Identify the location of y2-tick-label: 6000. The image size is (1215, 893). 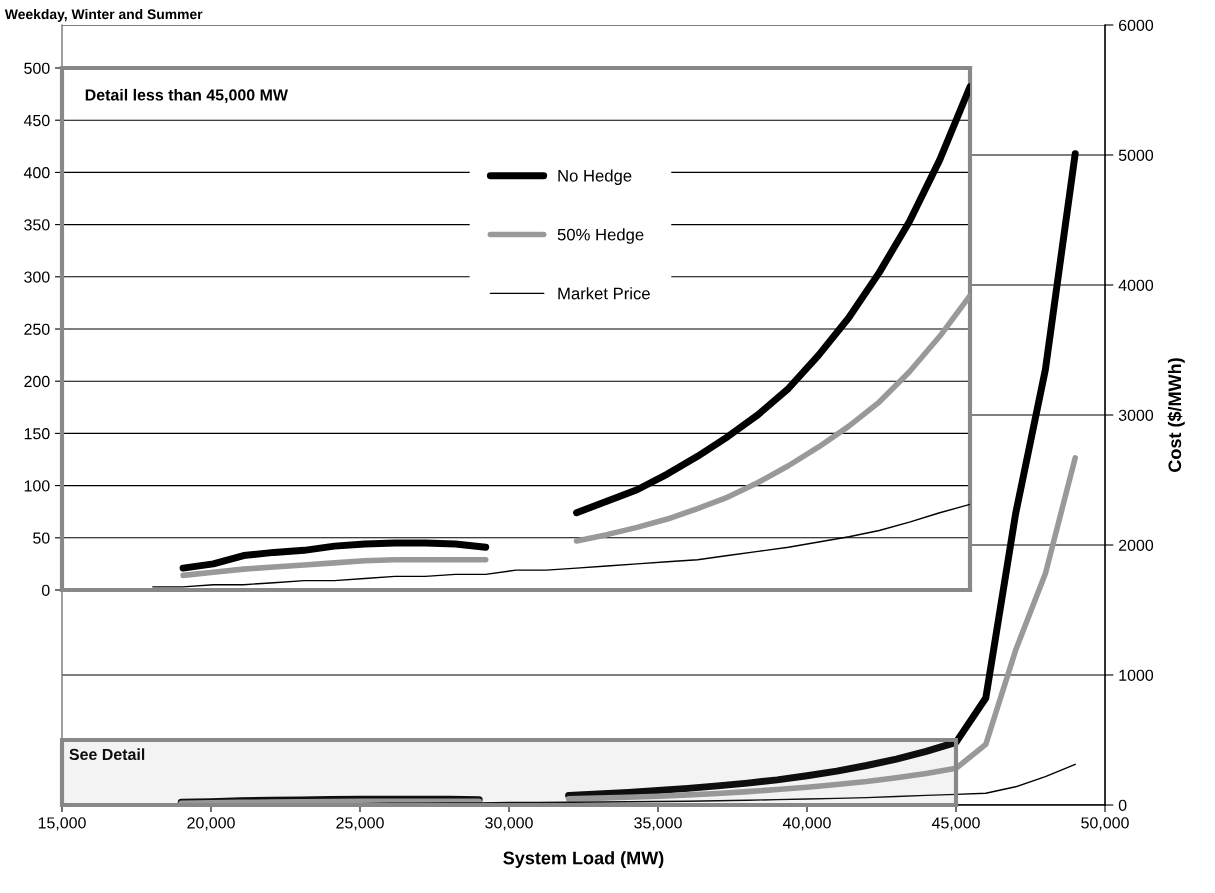
(1136, 25).